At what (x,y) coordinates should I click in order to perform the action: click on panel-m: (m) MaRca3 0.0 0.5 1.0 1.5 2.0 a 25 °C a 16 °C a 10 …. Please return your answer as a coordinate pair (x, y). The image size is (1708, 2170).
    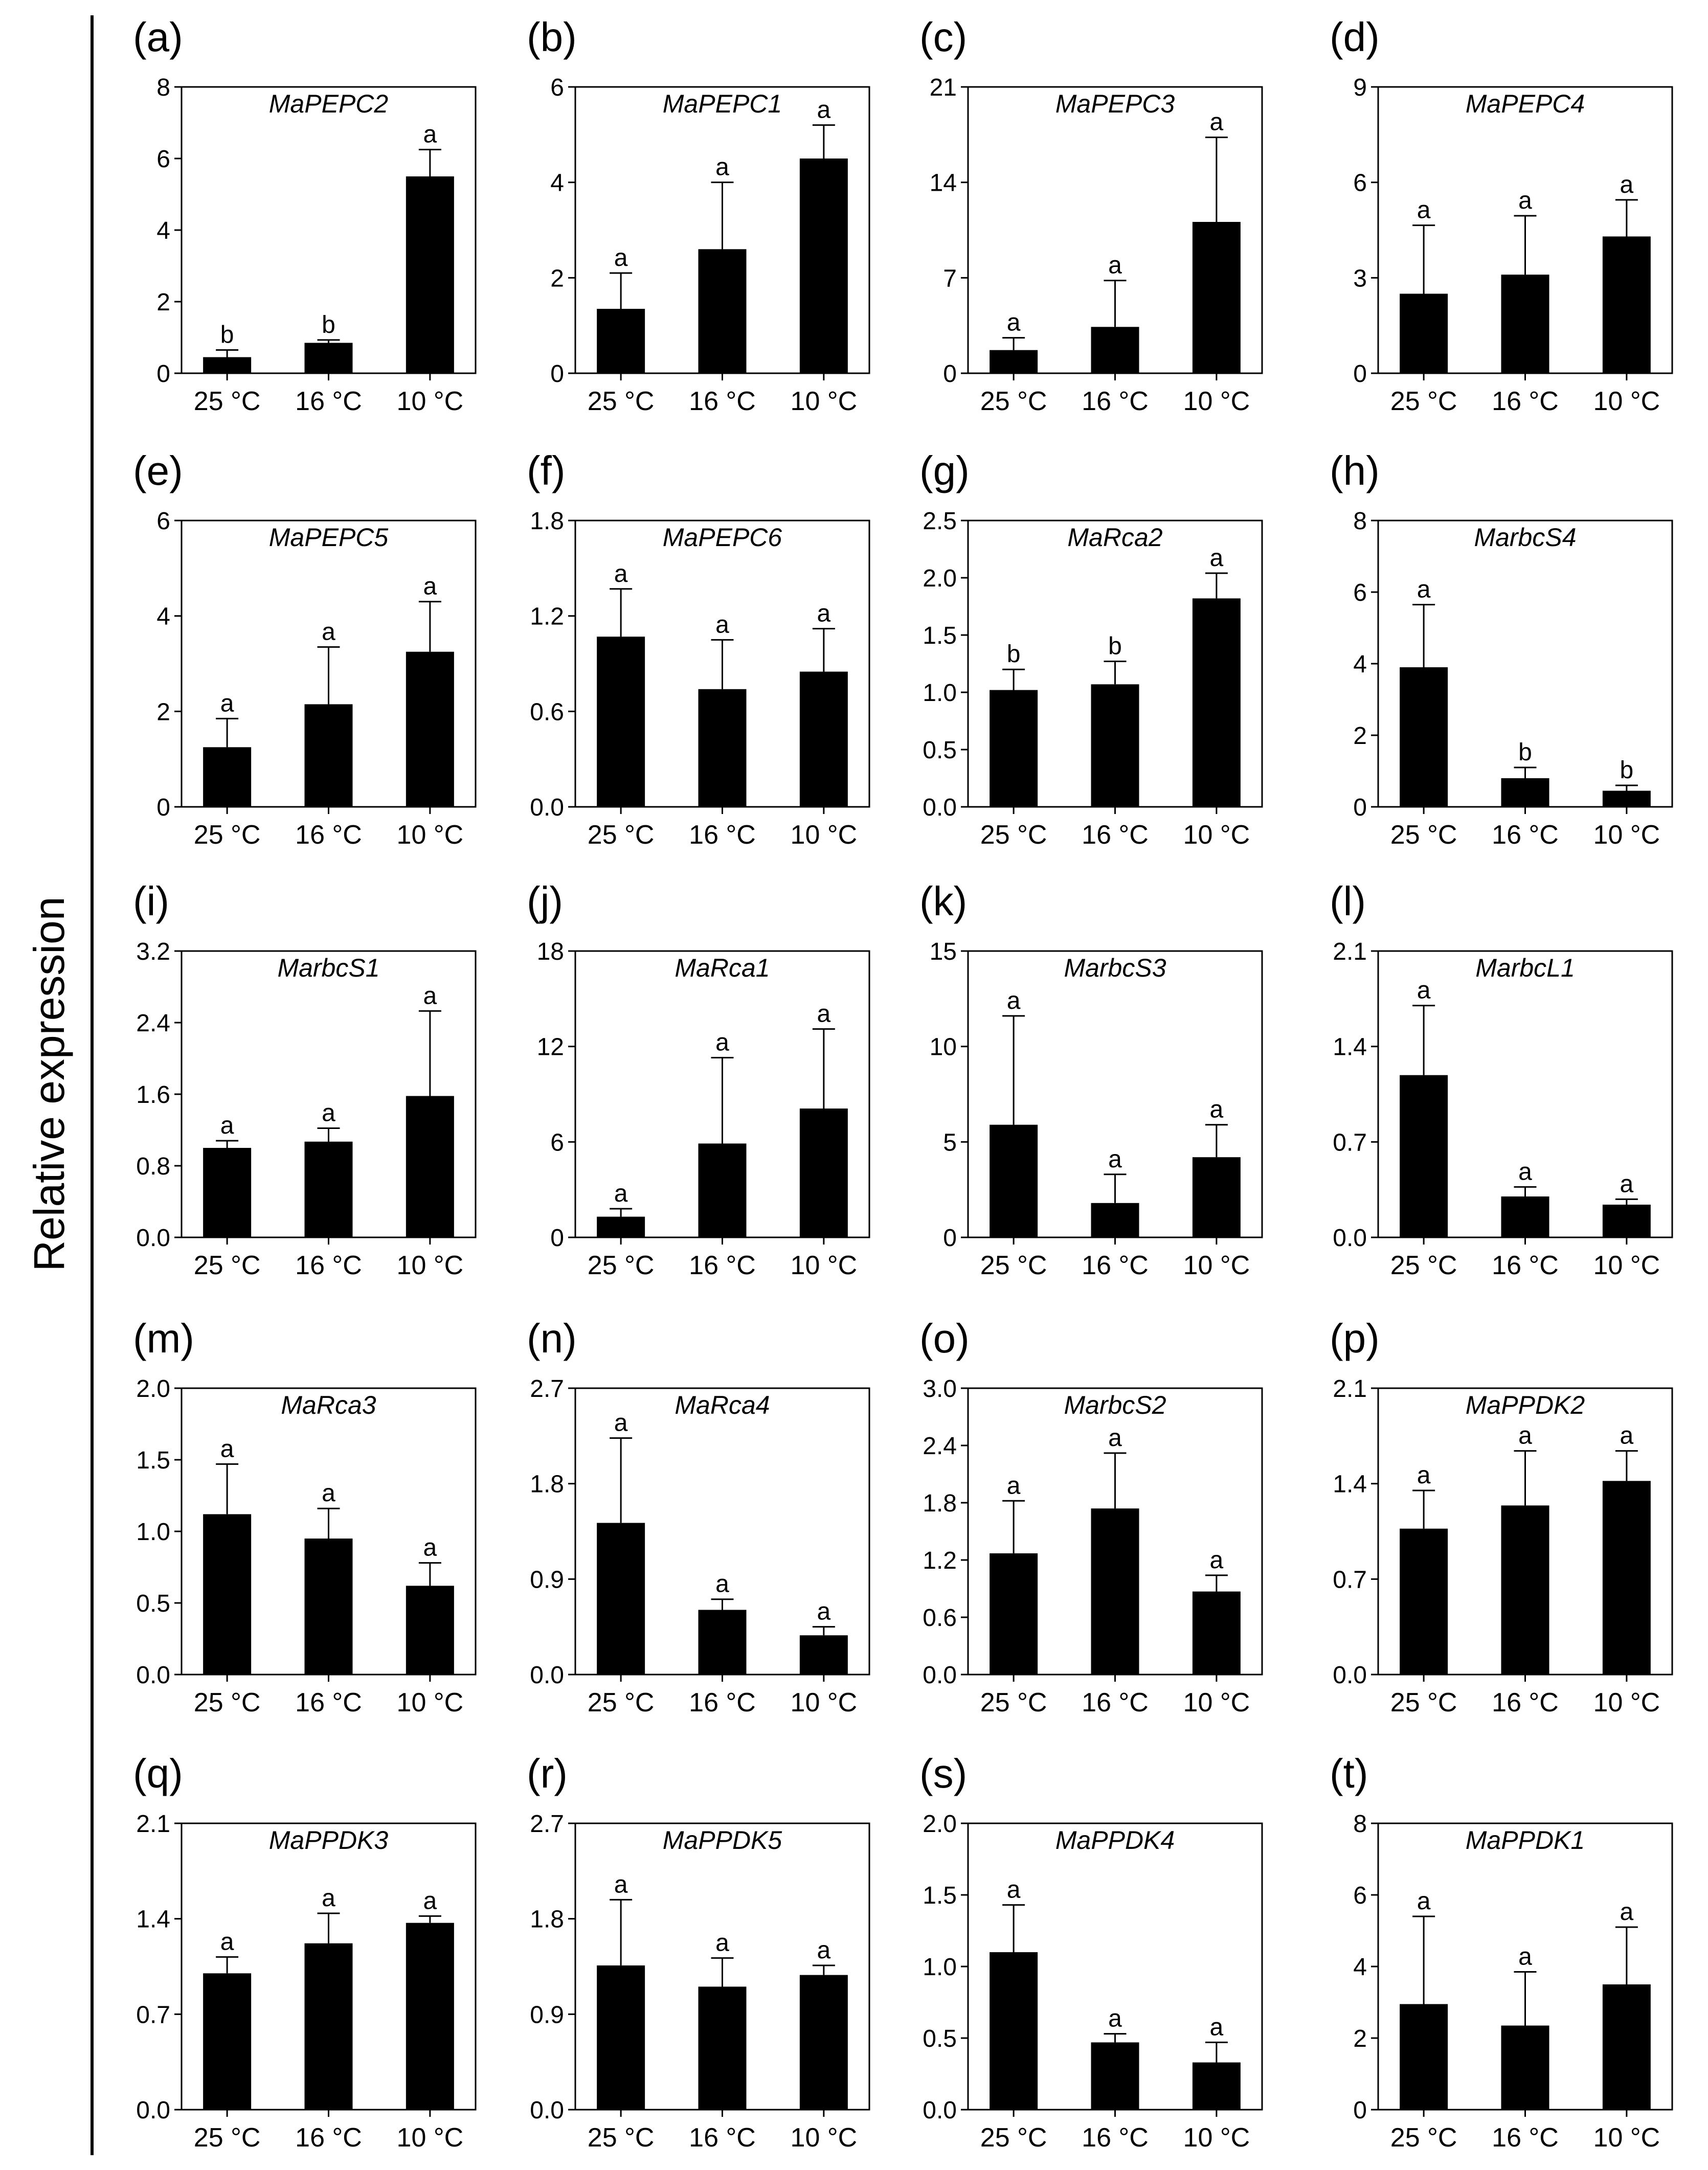
    Looking at the image, I should click on (305, 1516).